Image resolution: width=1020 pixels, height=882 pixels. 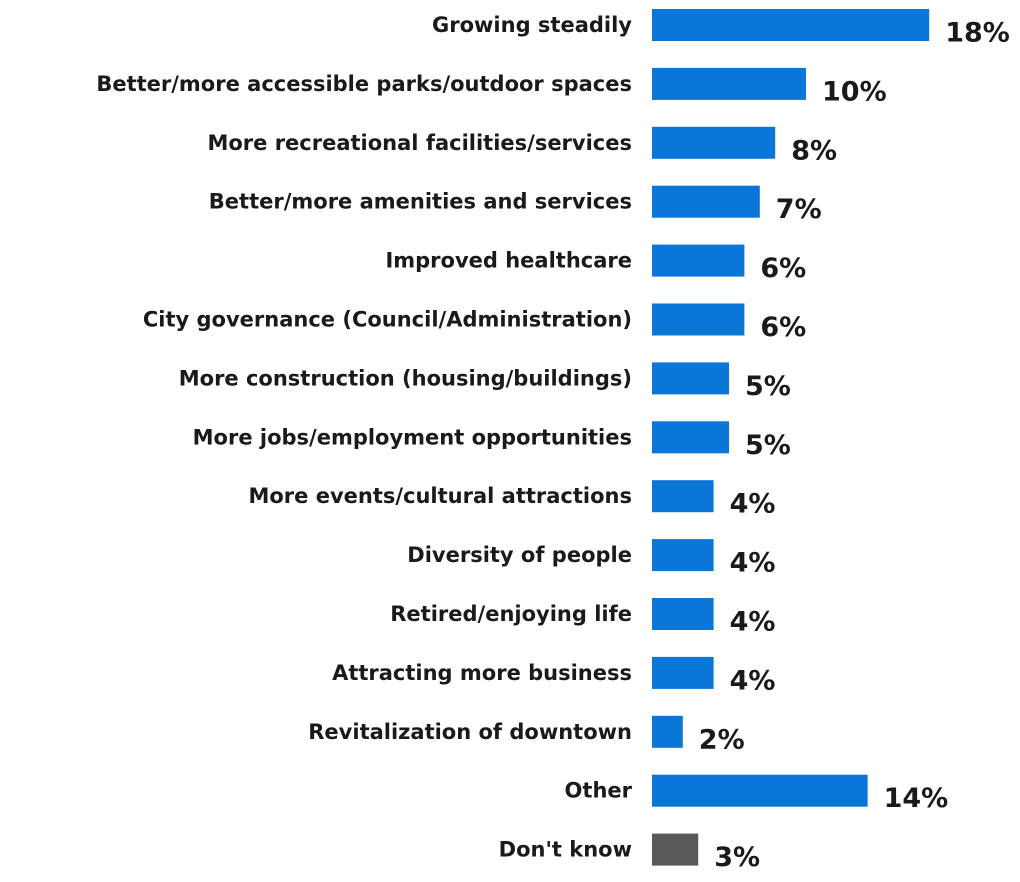 What do you see at coordinates (753, 563) in the screenshot?
I see `value-label-diversity-of-people: 4%` at bounding box center [753, 563].